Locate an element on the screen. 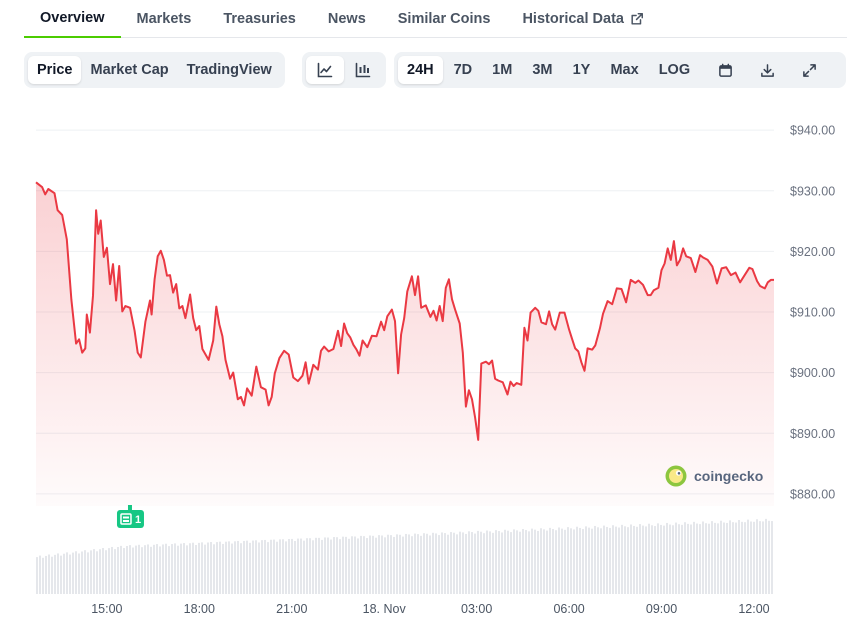 The image size is (847, 624). tab-news: News is located at coordinates (347, 19).